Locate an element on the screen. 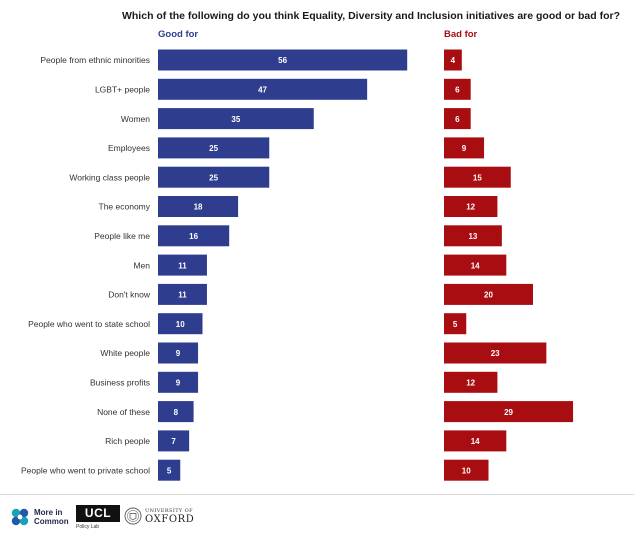 The image size is (634, 551). bad-for-value-label: 9 is located at coordinates (464, 148).